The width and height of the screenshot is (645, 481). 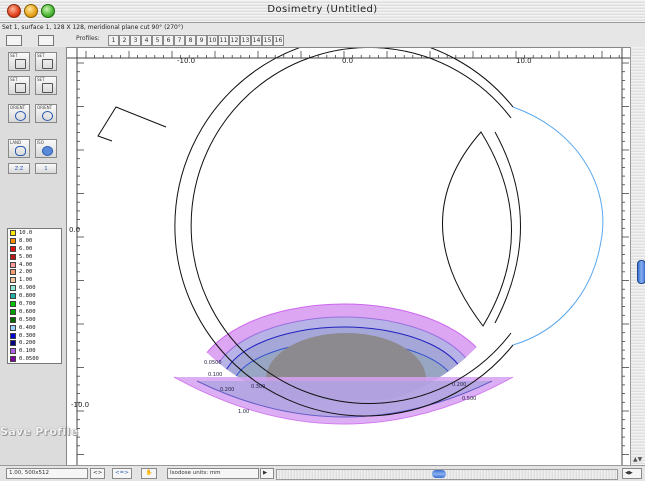 I want to click on grid-view-button, so click(x=46, y=40).